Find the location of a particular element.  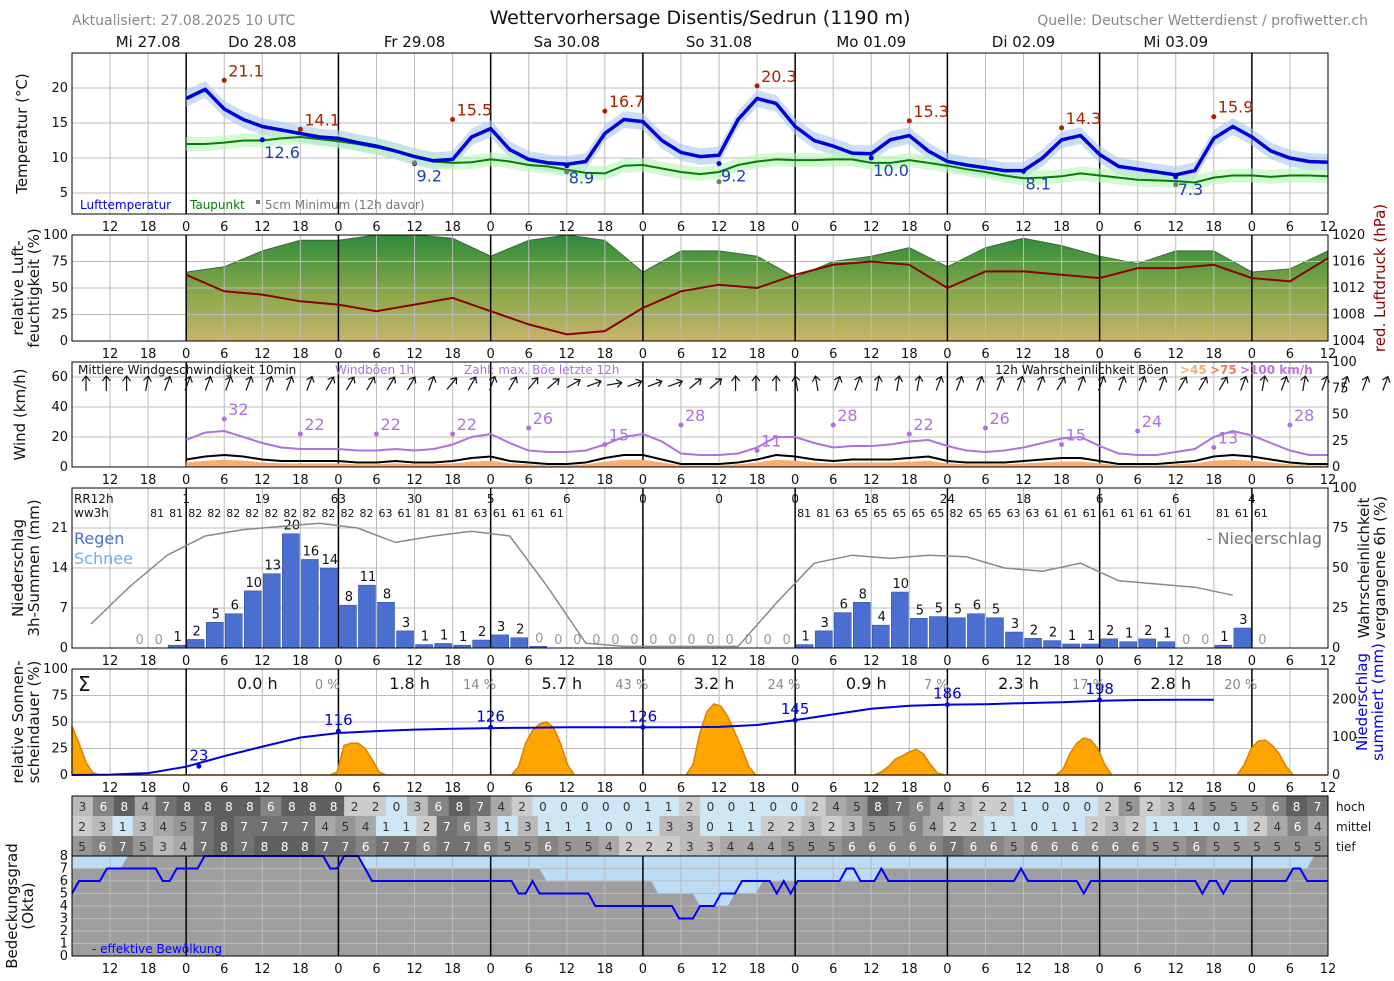

precip-value-label: 1 is located at coordinates (1224, 637).